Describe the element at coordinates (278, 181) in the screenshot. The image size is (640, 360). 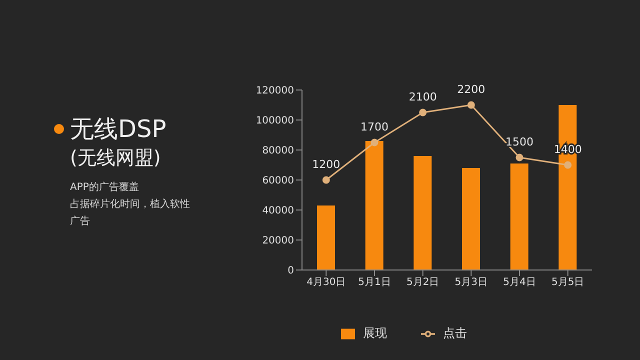
I see `y-tick-label: 60000` at that location.